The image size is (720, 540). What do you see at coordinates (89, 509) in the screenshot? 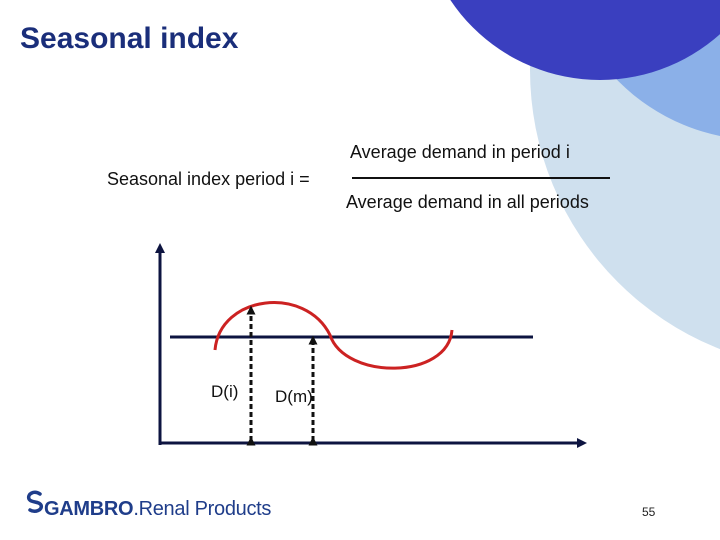
I see `logo-brand: GAMBRO` at bounding box center [89, 509].